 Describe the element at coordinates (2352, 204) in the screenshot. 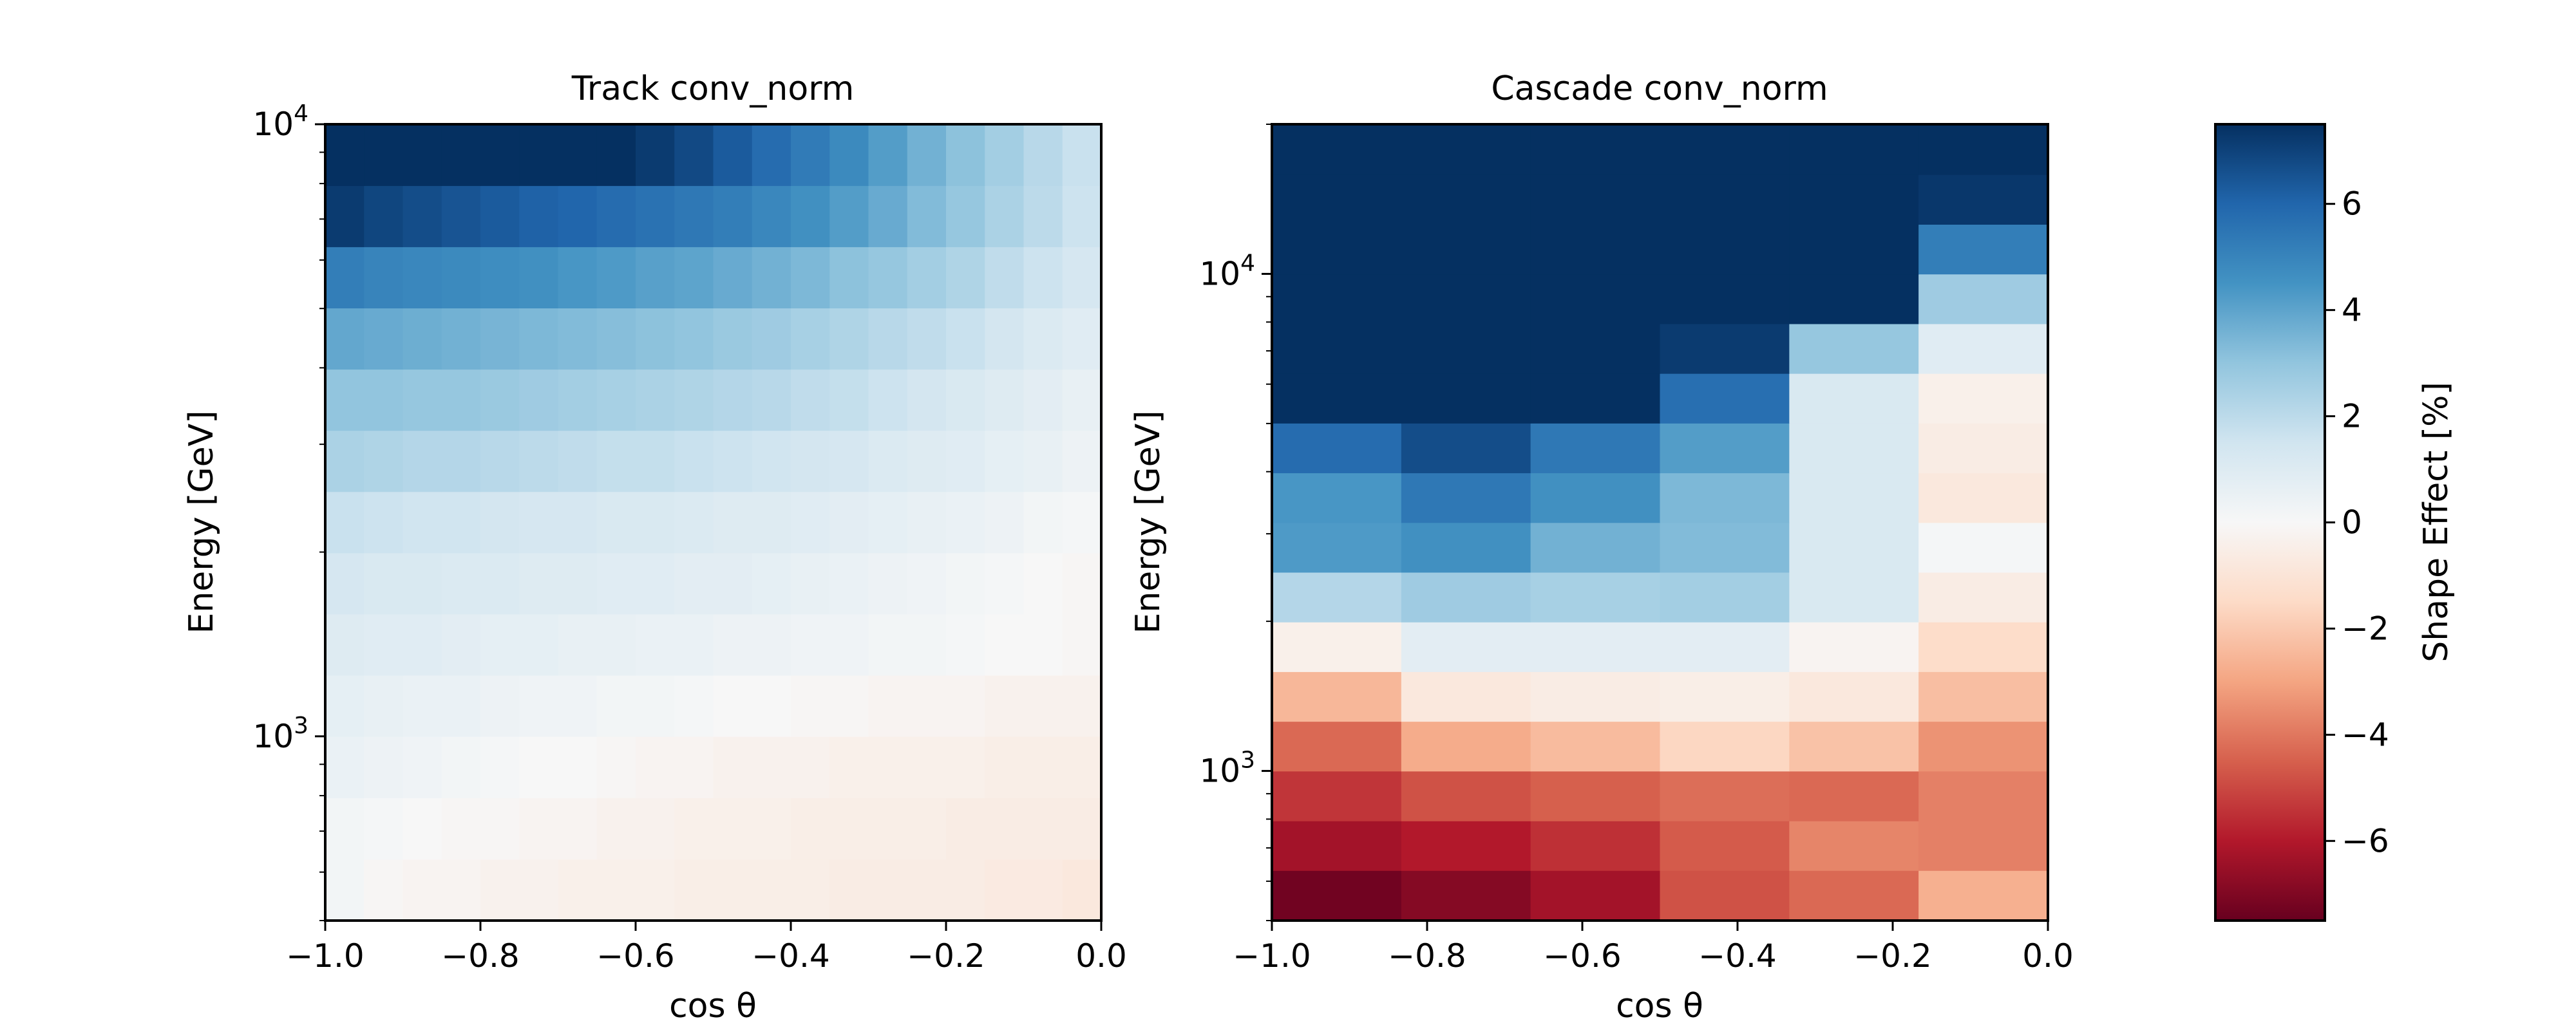

I see `colorbar-tick-label: 6` at that location.